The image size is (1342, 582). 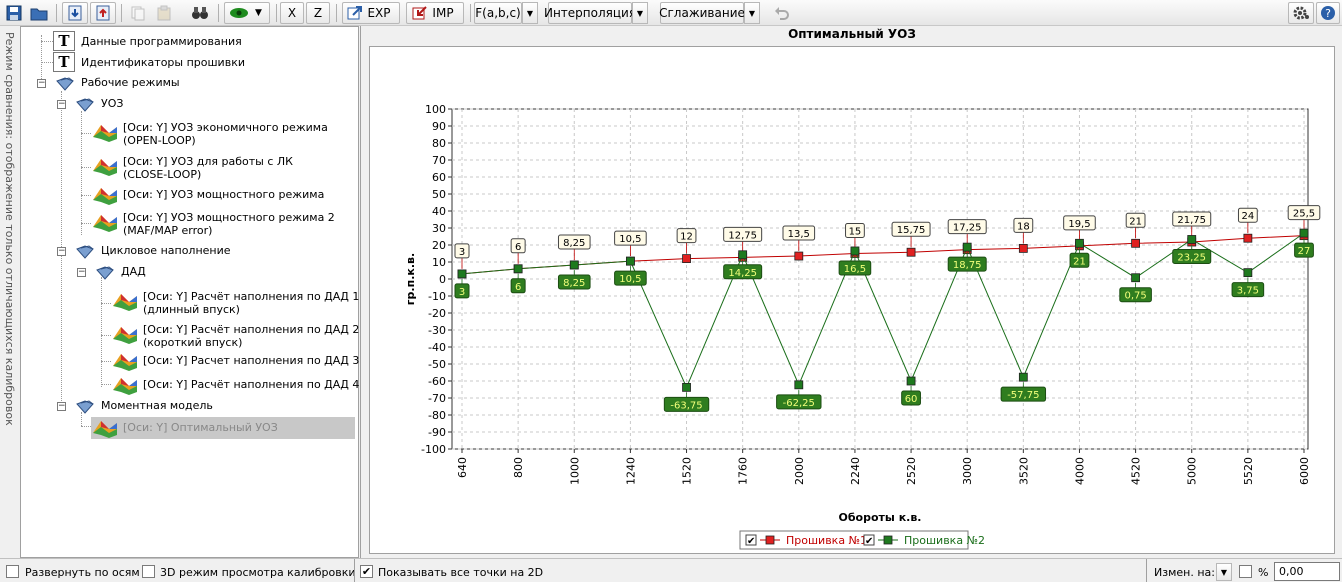 I want to click on open-folder-icon, so click(x=39, y=13).